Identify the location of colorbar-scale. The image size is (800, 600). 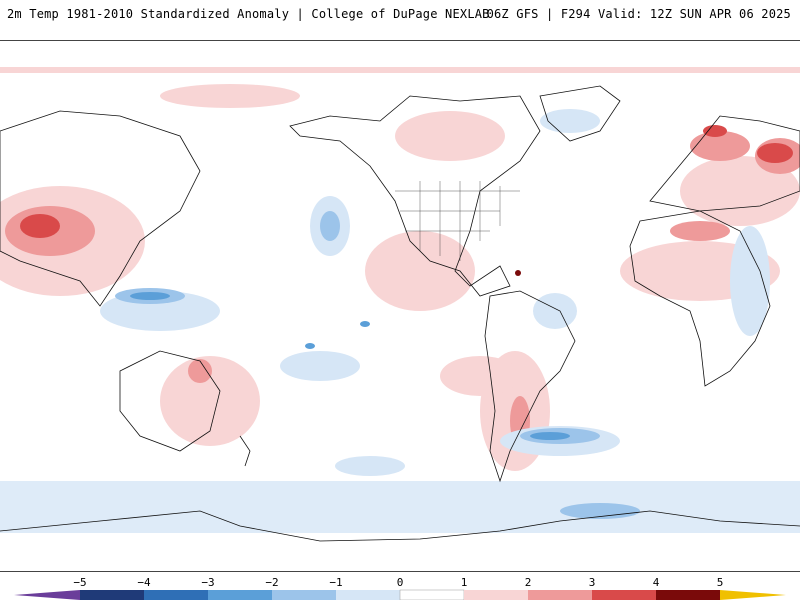
(400, 594).